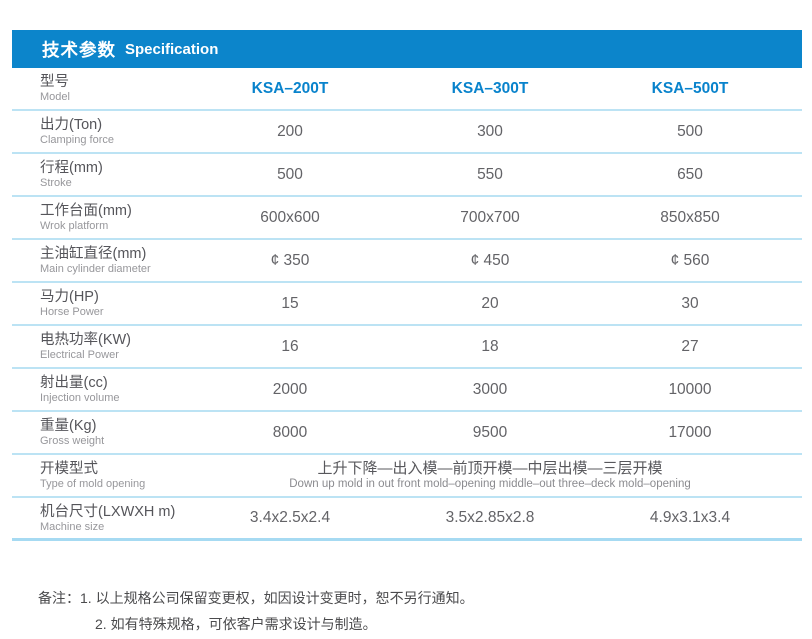 Image resolution: width=812 pixels, height=639 pixels. I want to click on cell-value: 4.9x3.1x3.4, so click(690, 517).